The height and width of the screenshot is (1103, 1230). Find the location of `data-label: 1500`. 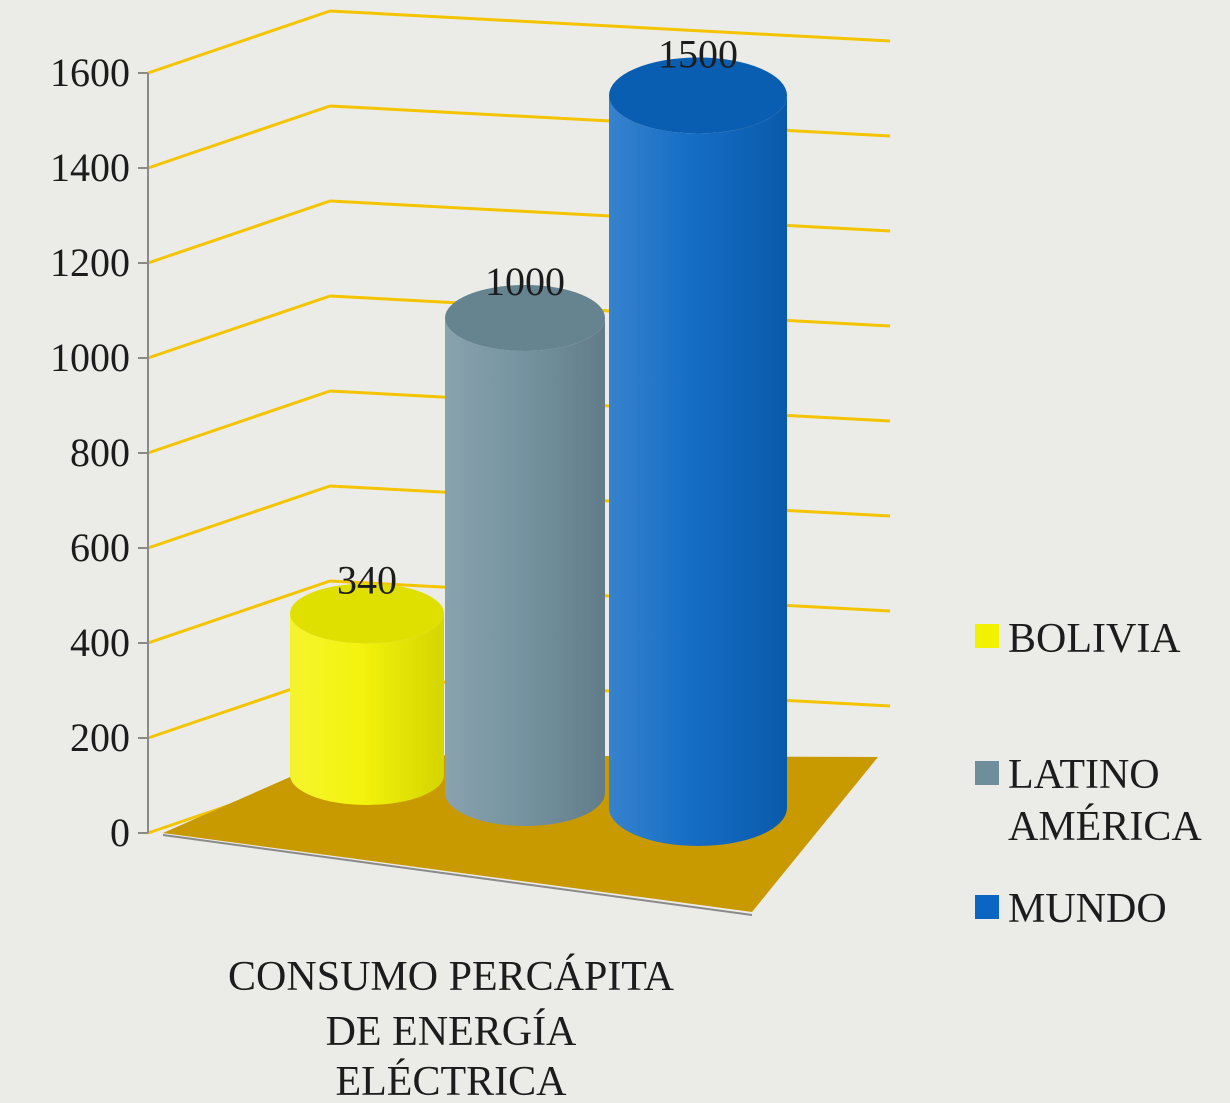

data-label: 1500 is located at coordinates (698, 54).